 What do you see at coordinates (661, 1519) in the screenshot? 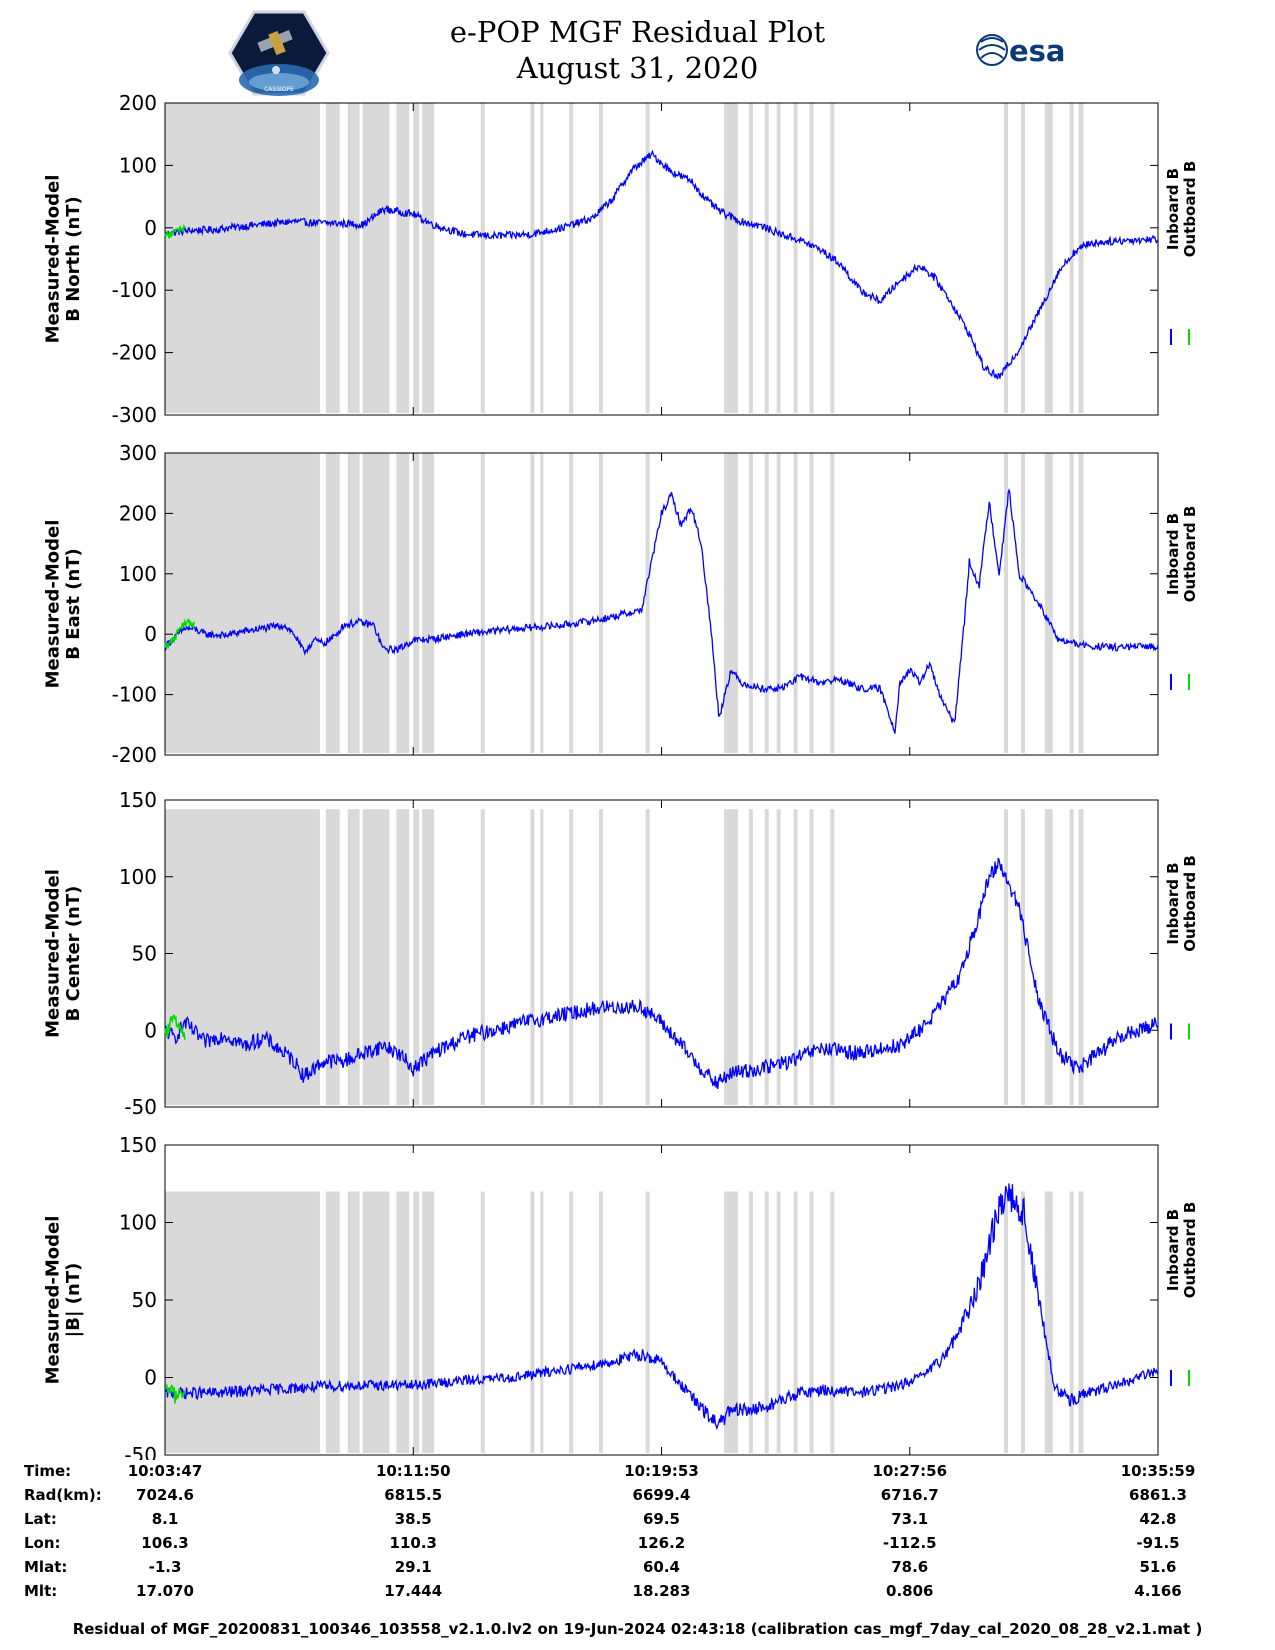
I see `info-value: 69.5` at bounding box center [661, 1519].